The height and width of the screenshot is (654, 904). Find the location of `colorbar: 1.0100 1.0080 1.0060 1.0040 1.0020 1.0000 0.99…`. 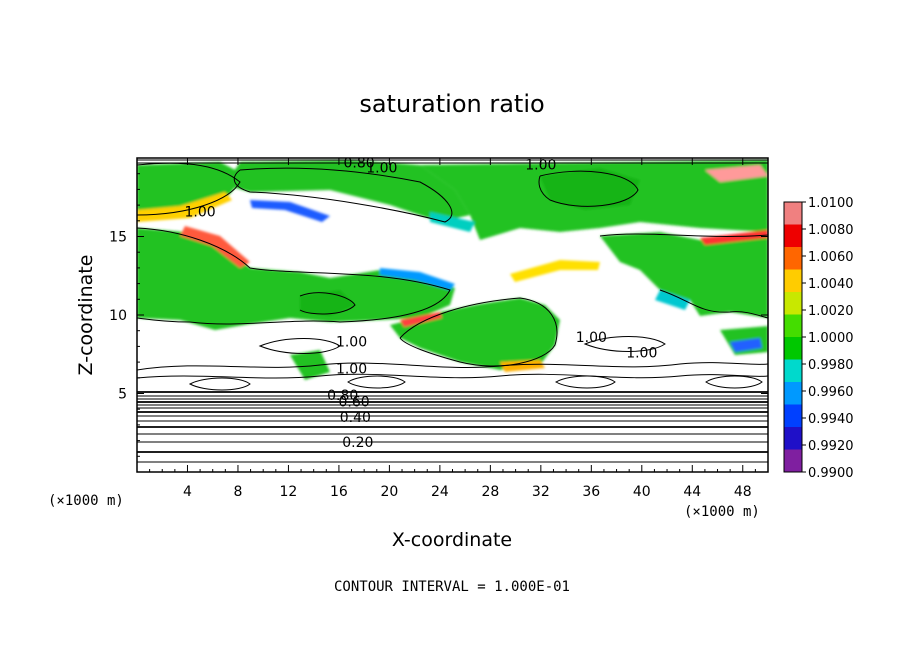

colorbar: 1.0100 1.0080 1.0060 1.0040 1.0020 1.0000 0.99… is located at coordinates (818, 338).